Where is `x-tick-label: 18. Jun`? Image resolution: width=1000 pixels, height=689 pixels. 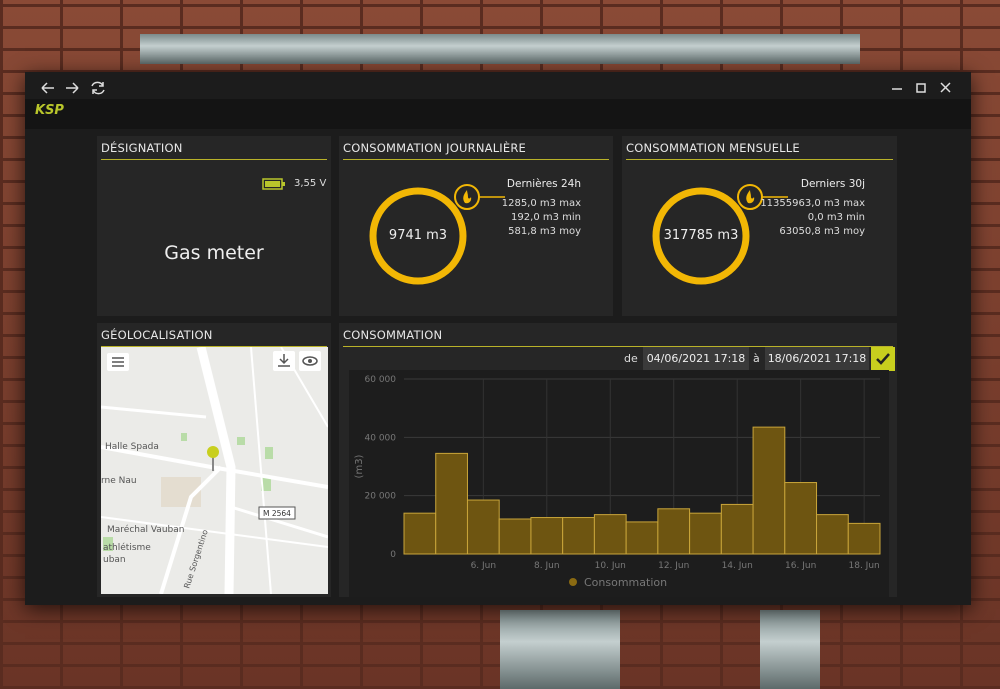
x-tick-label: 18. Jun is located at coordinates (864, 566).